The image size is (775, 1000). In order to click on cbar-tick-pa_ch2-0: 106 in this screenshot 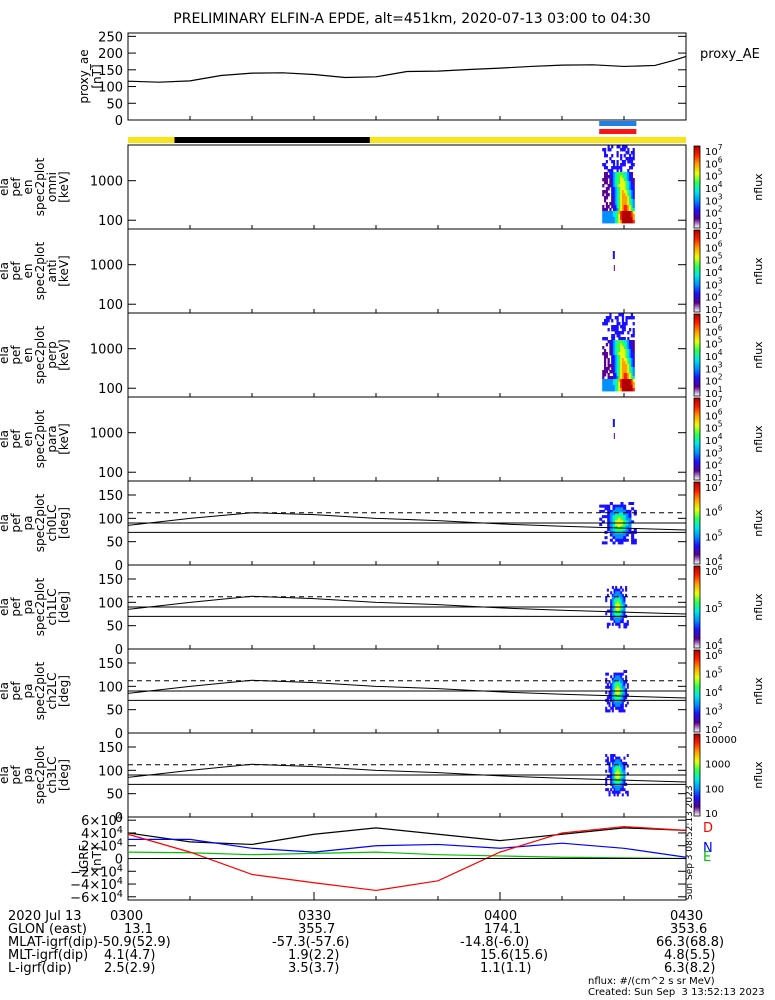, I will do `click(714, 654)`.